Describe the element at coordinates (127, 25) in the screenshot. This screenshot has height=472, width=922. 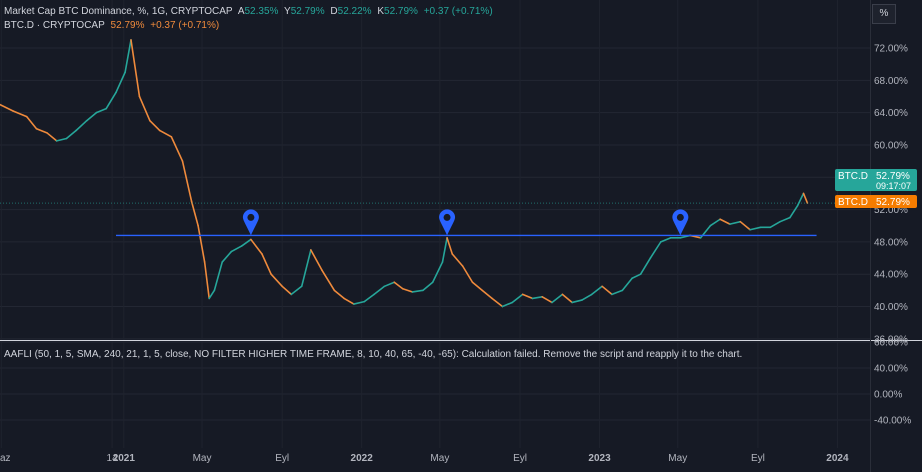
I see `symbol-value: 52.79%` at that location.